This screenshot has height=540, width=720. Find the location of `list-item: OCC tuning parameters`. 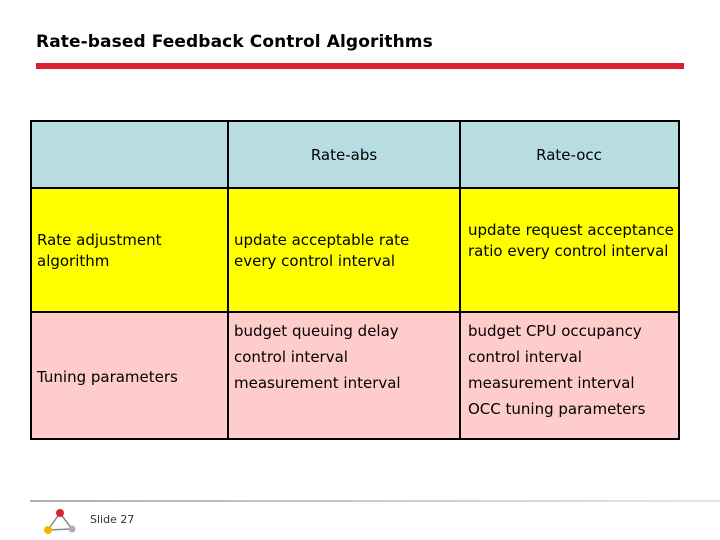

list-item: OCC tuning parameters is located at coordinates (557, 409).